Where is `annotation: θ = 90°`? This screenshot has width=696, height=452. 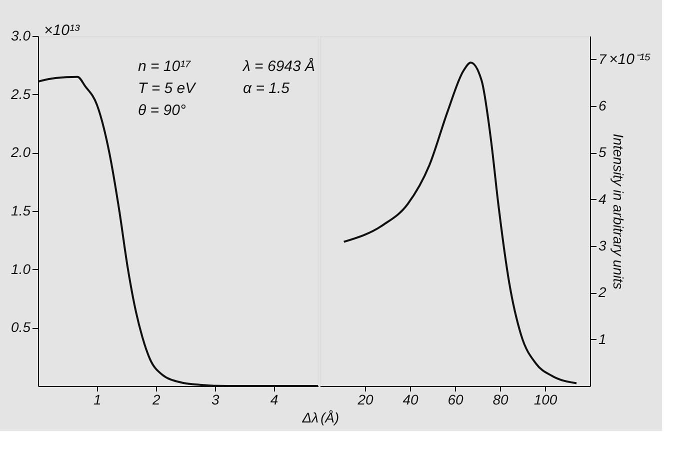 annotation: θ = 90° is located at coordinates (162, 110).